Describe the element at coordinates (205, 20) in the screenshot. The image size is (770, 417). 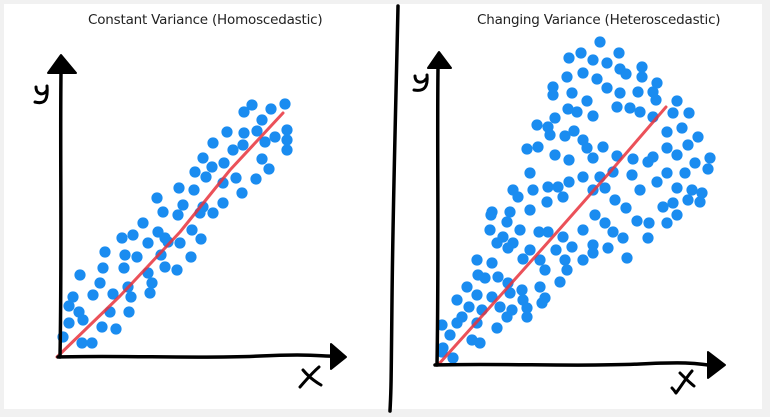
I see `left-chart-title: Constant Variance (Homoscedastic)` at that location.